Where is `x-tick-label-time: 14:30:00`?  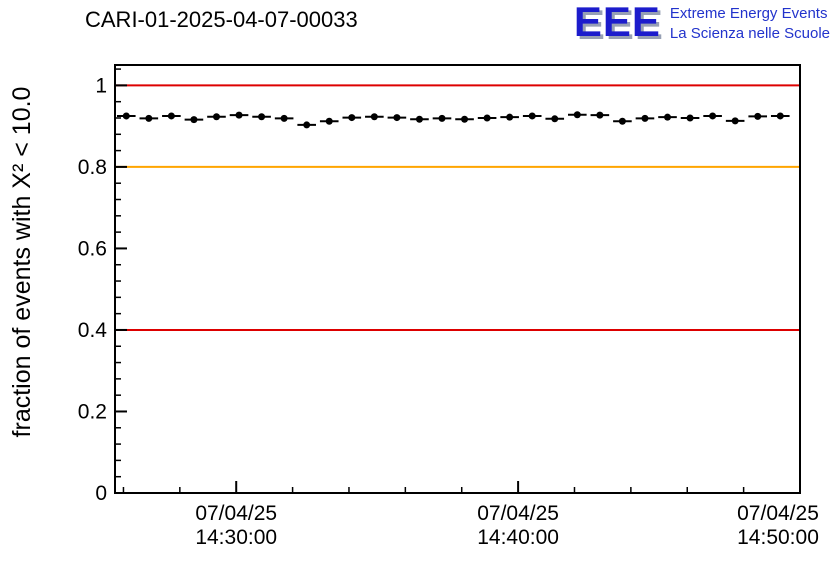
x-tick-label-time: 14:30:00 is located at coordinates (236, 537).